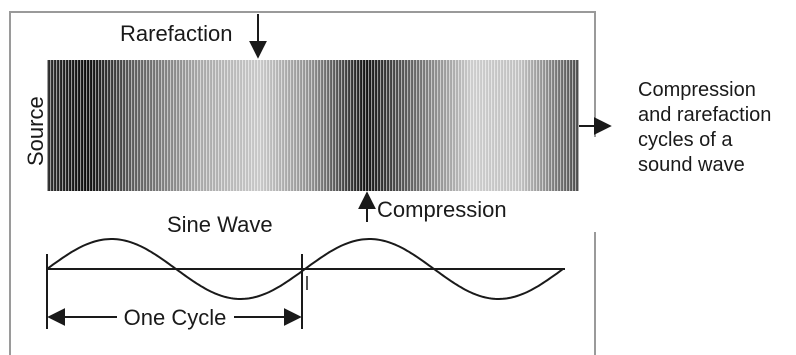 Image resolution: width=796 pixels, height=355 pixels. I want to click on sine-curve, so click(305, 269).